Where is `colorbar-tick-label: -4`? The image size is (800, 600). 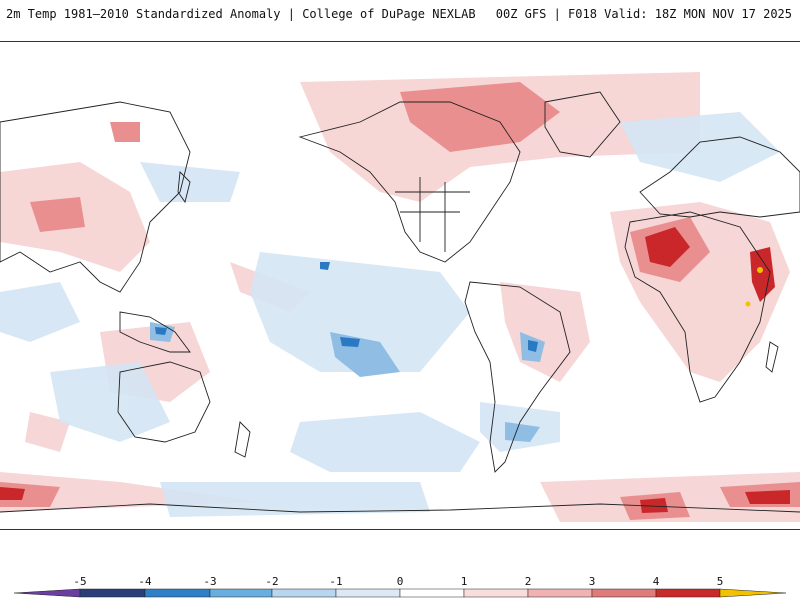 colorbar-tick-label: -4 is located at coordinates (145, 581).